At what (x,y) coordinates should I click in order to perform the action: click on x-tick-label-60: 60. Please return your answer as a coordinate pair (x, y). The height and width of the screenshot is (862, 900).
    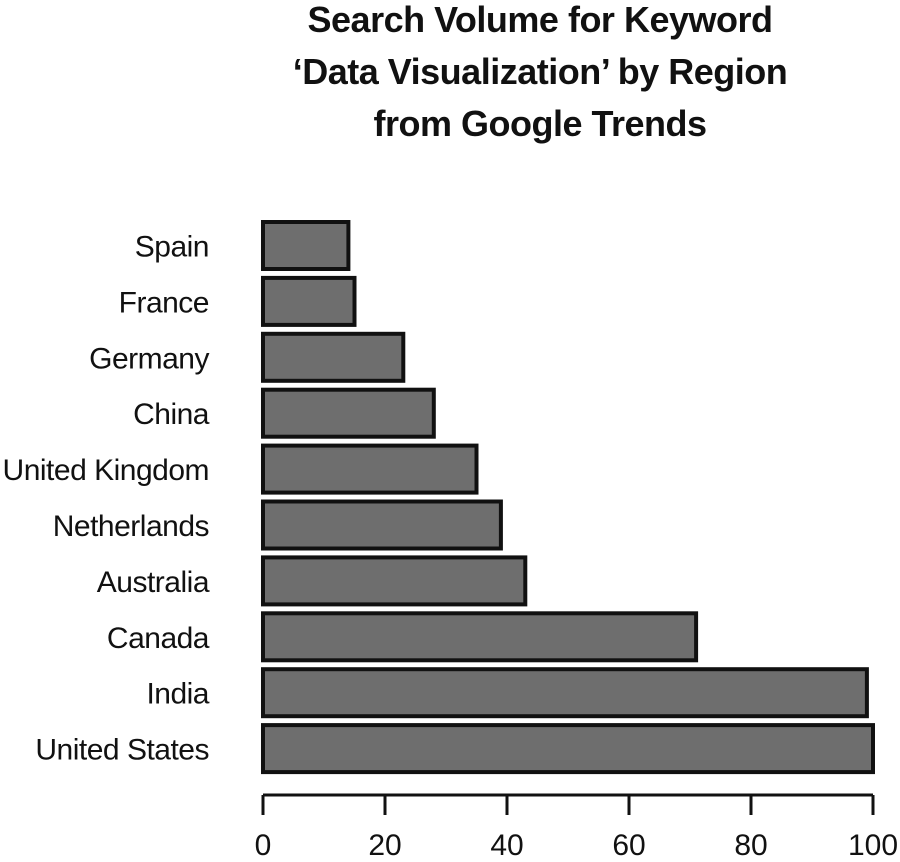
    Looking at the image, I should click on (628, 845).